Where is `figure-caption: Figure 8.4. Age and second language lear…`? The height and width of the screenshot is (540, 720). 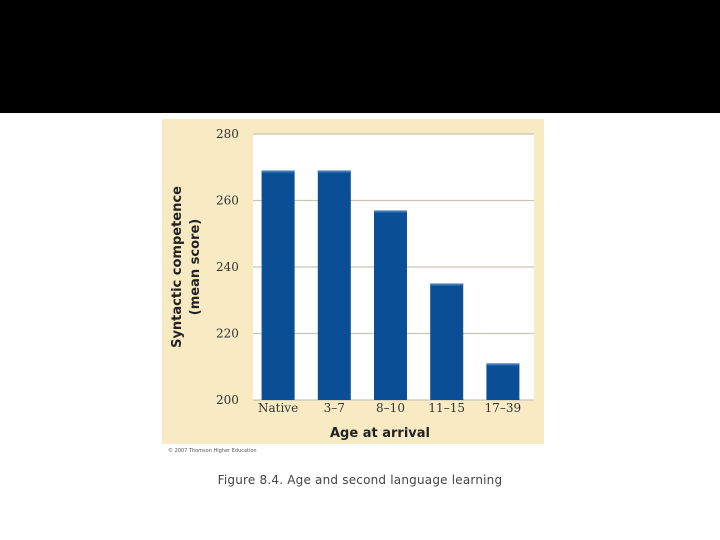
figure-caption: Figure 8.4. Age and second language lear… is located at coordinates (360, 480).